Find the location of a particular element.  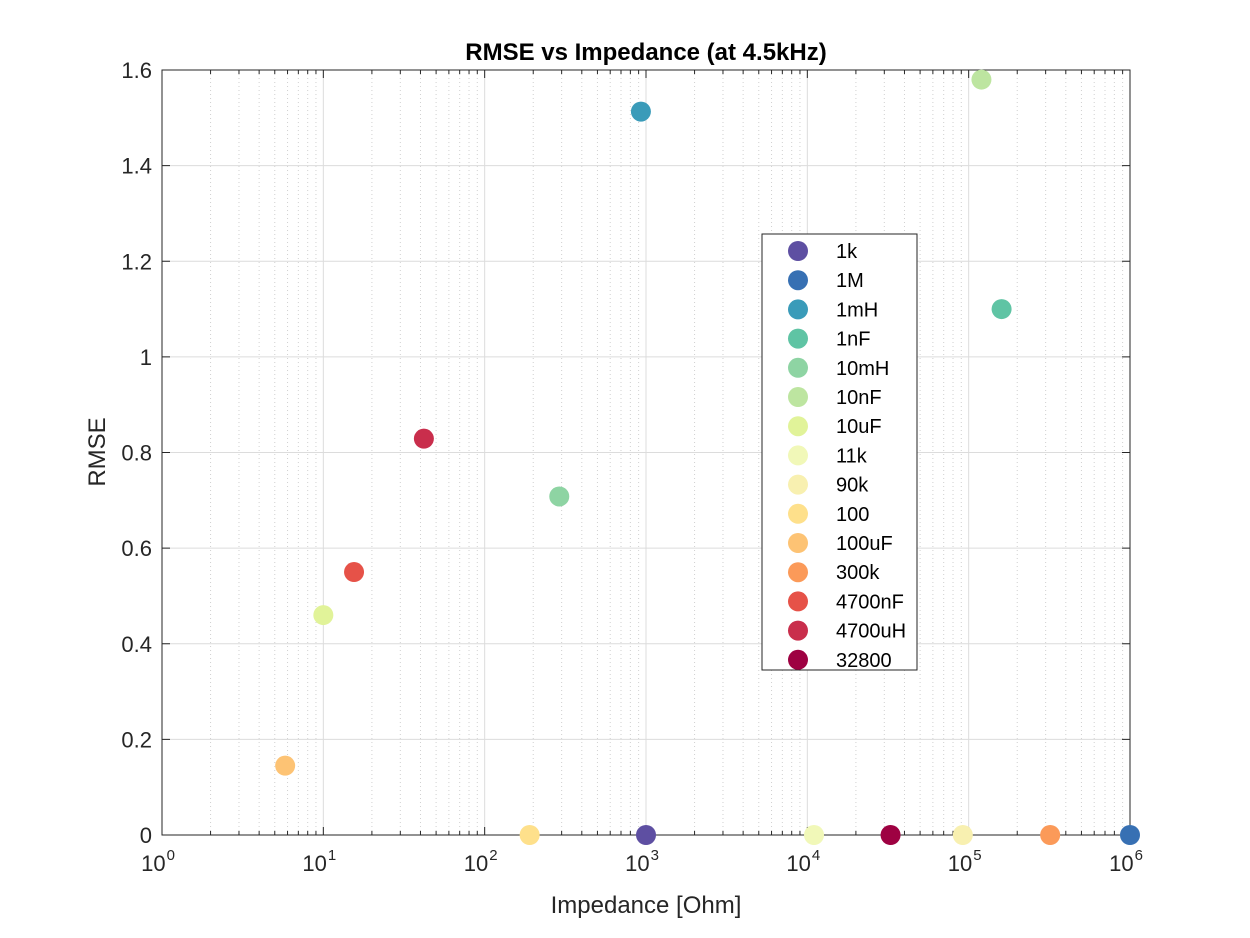

x-tick-label: 10⁶ is located at coordinates (1126, 861).